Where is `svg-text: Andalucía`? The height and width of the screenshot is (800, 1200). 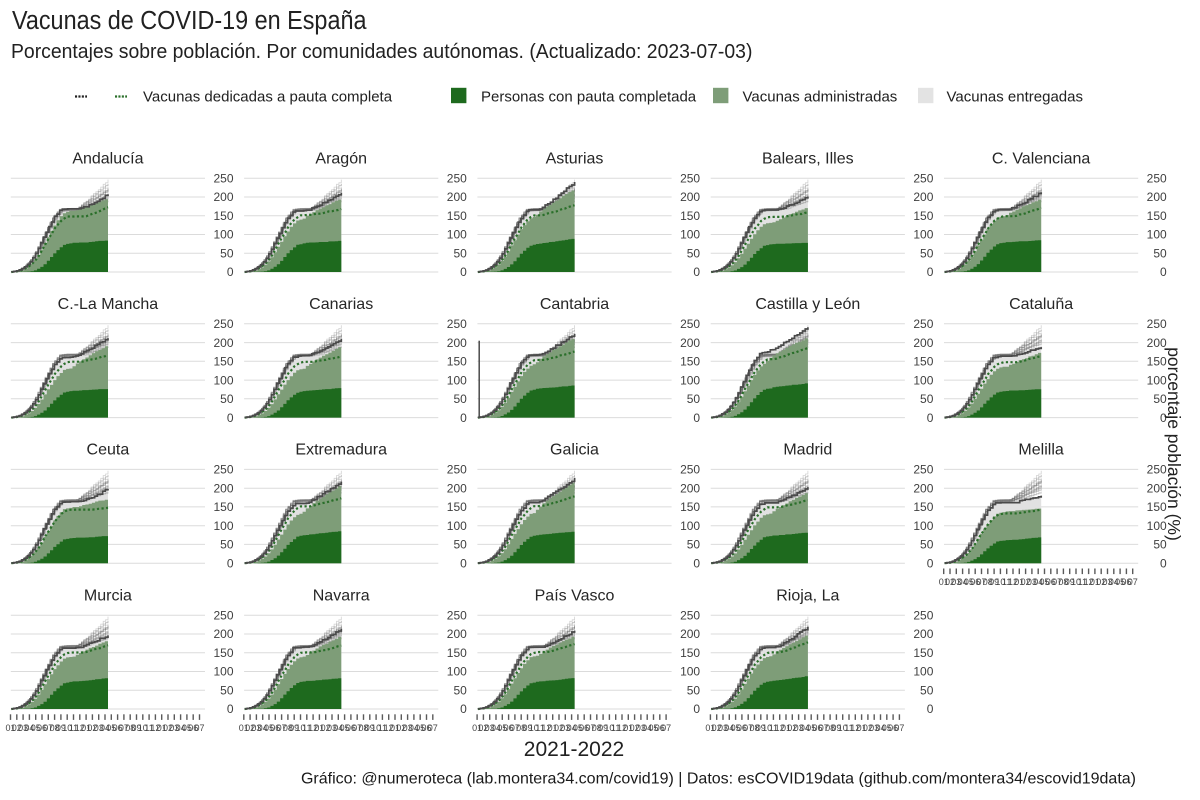 svg-text: Andalucía is located at coordinates (107, 159).